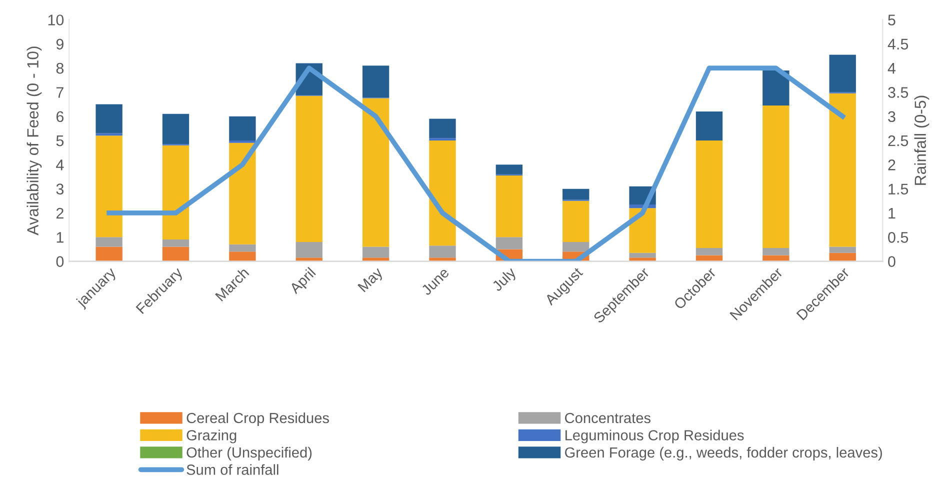 The width and height of the screenshot is (946, 493). What do you see at coordinates (892, 165) in the screenshot?
I see `y2-tick-label: 2` at bounding box center [892, 165].